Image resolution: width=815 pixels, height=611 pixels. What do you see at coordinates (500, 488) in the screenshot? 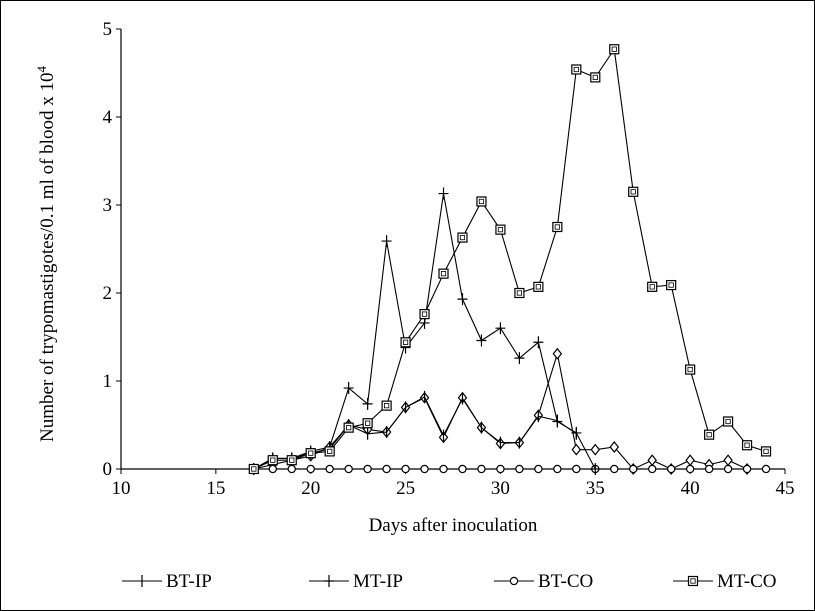
I see `x-tick-label: 30` at bounding box center [500, 488].